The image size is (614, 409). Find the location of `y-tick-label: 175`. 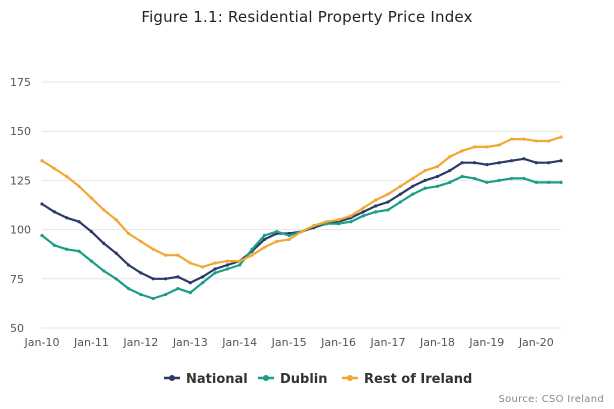

y-tick-label: 175 is located at coordinates (20, 82).